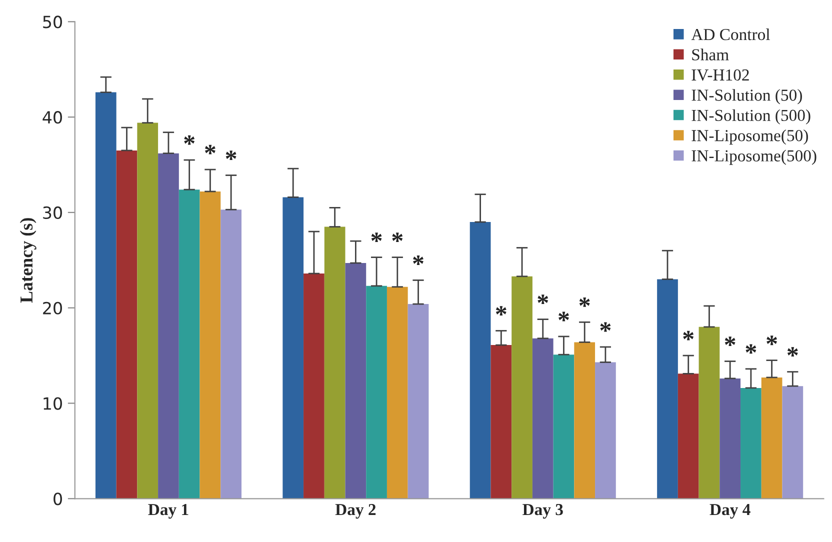 This screenshot has width=832, height=542. I want to click on y-tick-label: 0, so click(58, 499).